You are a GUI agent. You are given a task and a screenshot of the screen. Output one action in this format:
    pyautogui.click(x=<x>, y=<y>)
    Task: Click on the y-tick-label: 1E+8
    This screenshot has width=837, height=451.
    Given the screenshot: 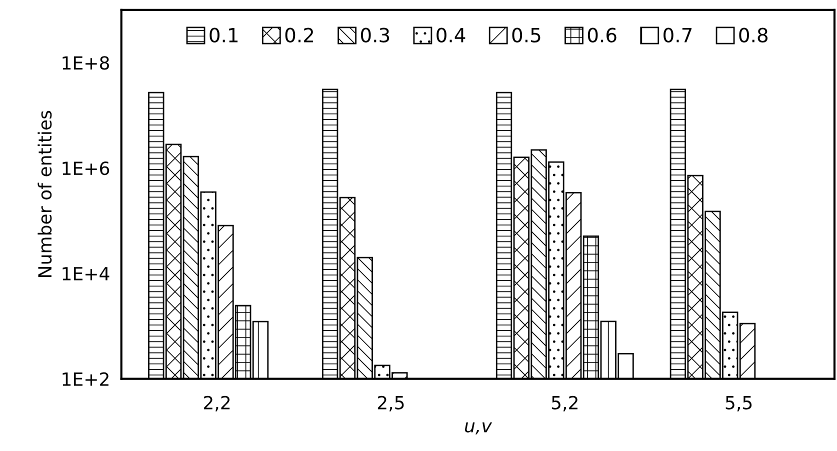 What is the action you would take?
    pyautogui.click(x=86, y=63)
    